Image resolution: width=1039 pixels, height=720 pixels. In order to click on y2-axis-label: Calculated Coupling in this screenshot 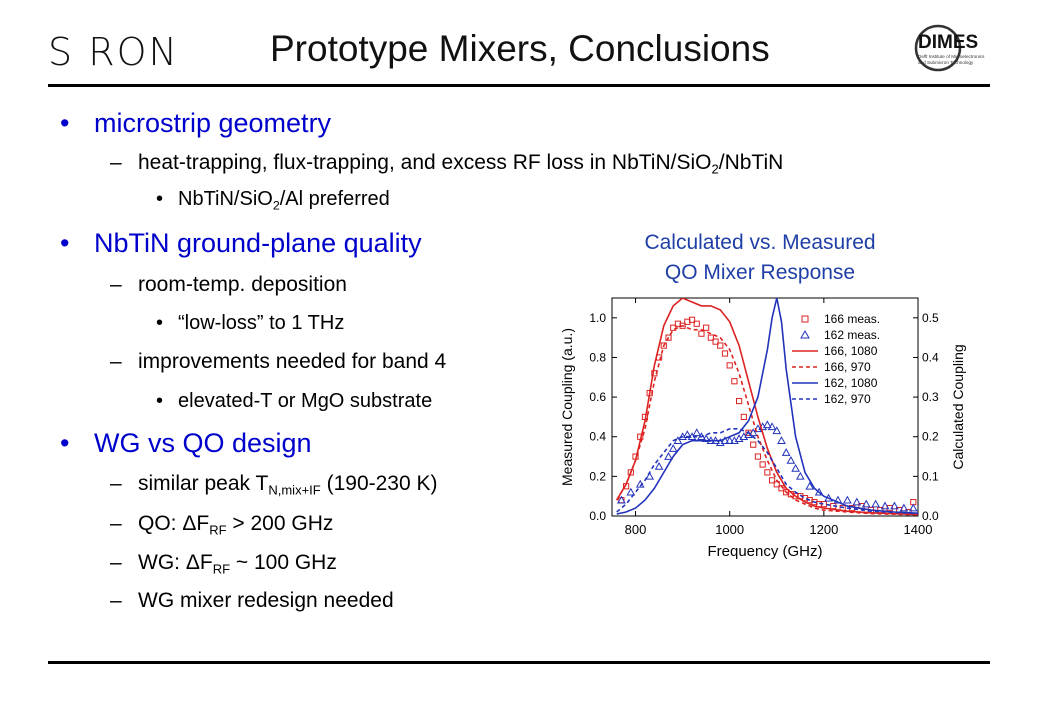, I will do `click(958, 406)`.